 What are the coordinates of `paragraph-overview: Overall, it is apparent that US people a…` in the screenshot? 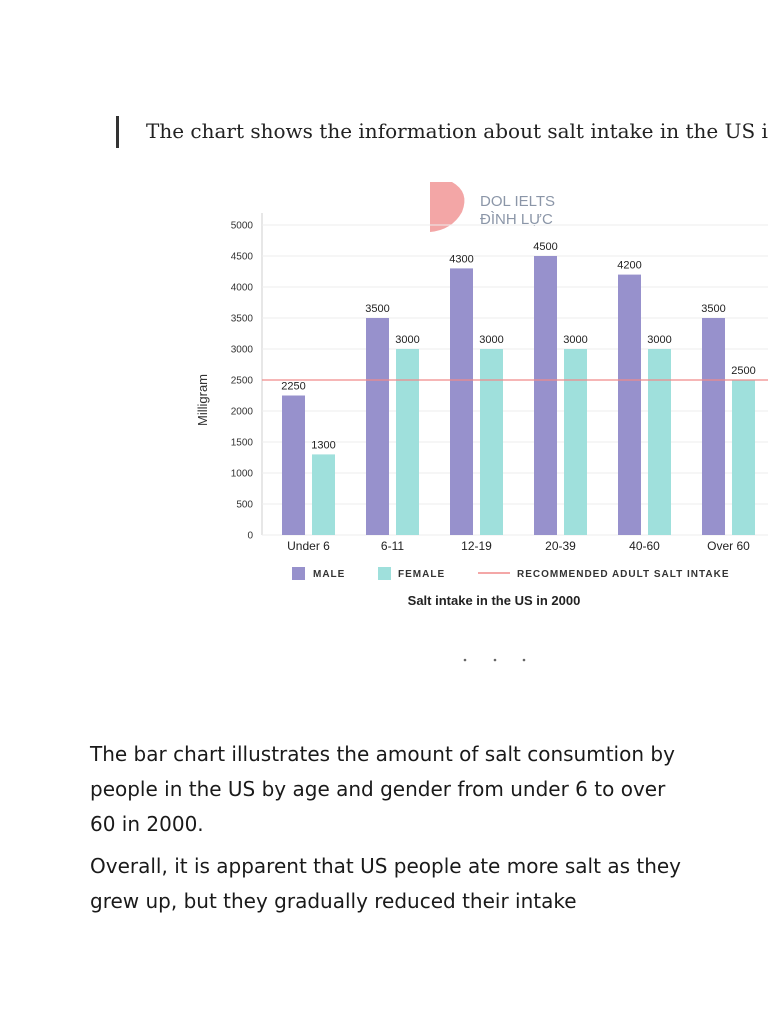 It's located at (386, 883).